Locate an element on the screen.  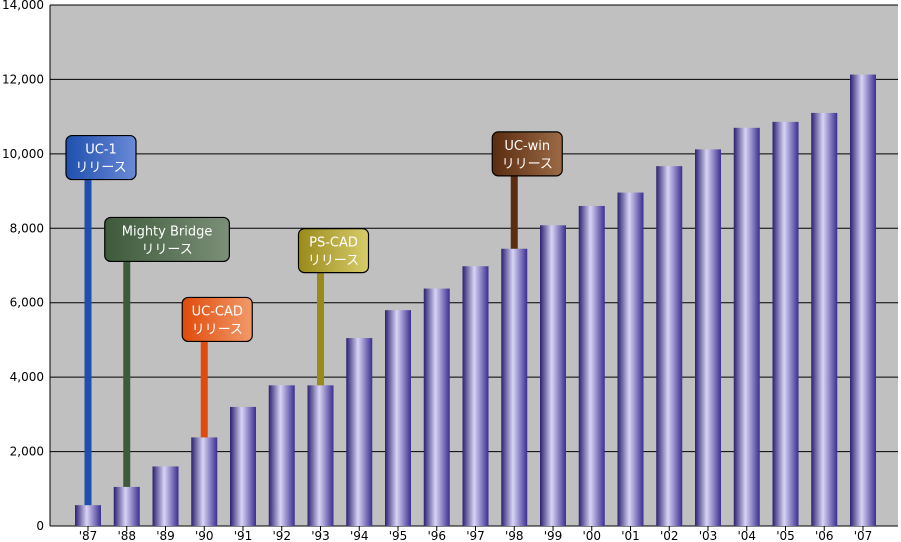
x-tick-label: '96 is located at coordinates (436, 535).